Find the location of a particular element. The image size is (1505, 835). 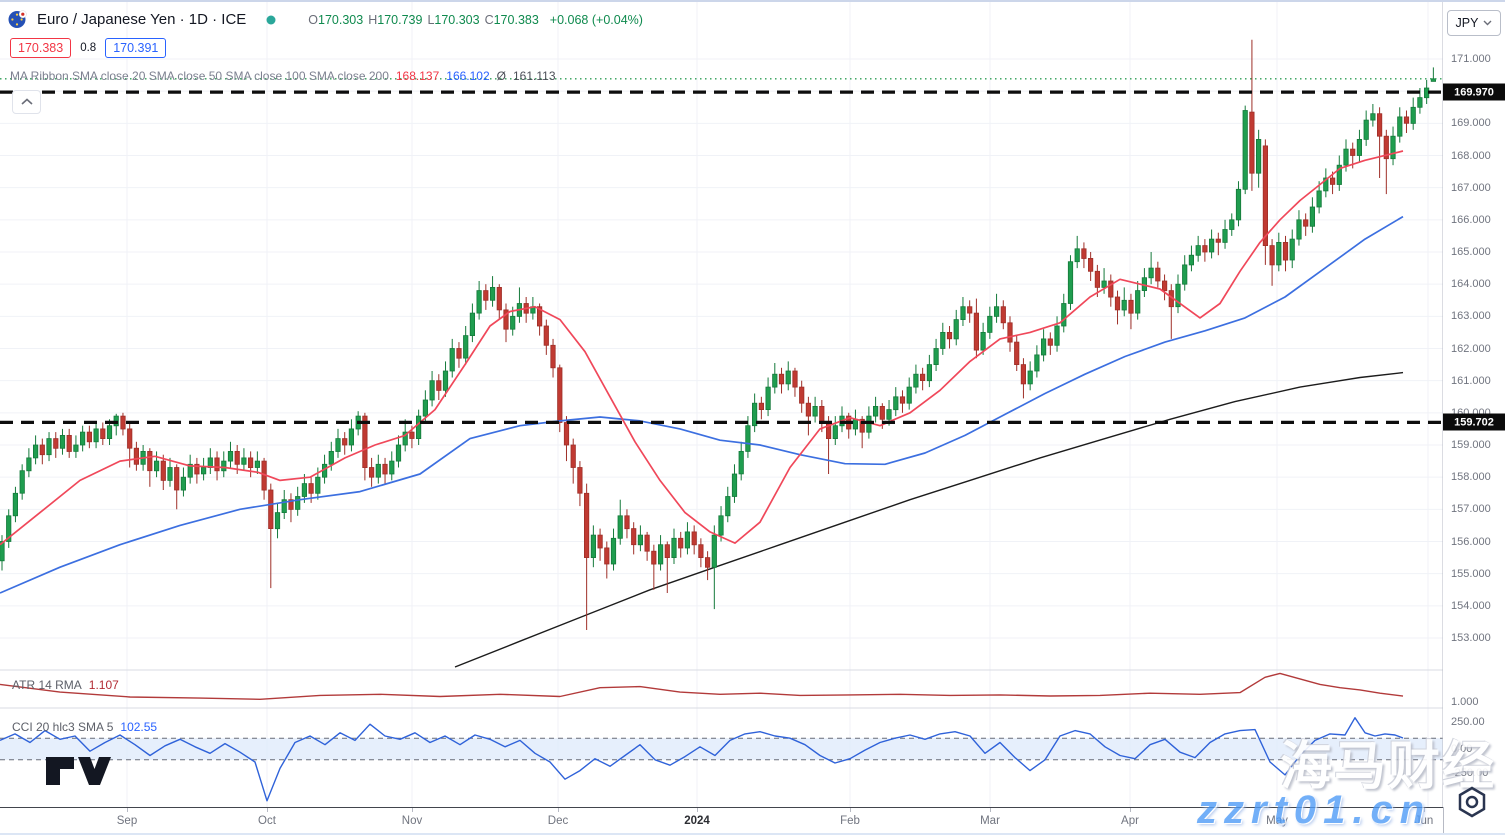

indicator-scale-label: -250.00 is located at coordinates (1470, 773).